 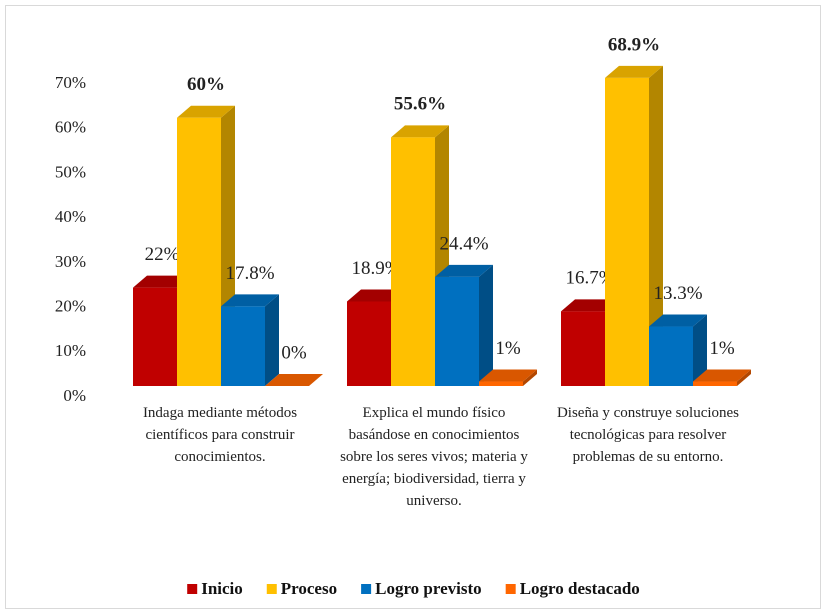 I want to click on y-tick-label: 20%, so click(x=70, y=305).